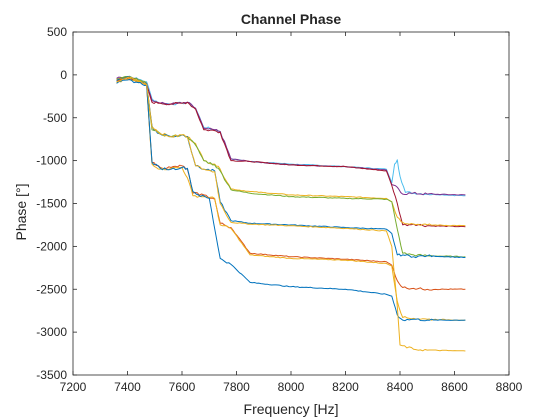  What do you see at coordinates (291, 409) in the screenshot?
I see `x-axis-label: Frequency [Hz]` at bounding box center [291, 409].